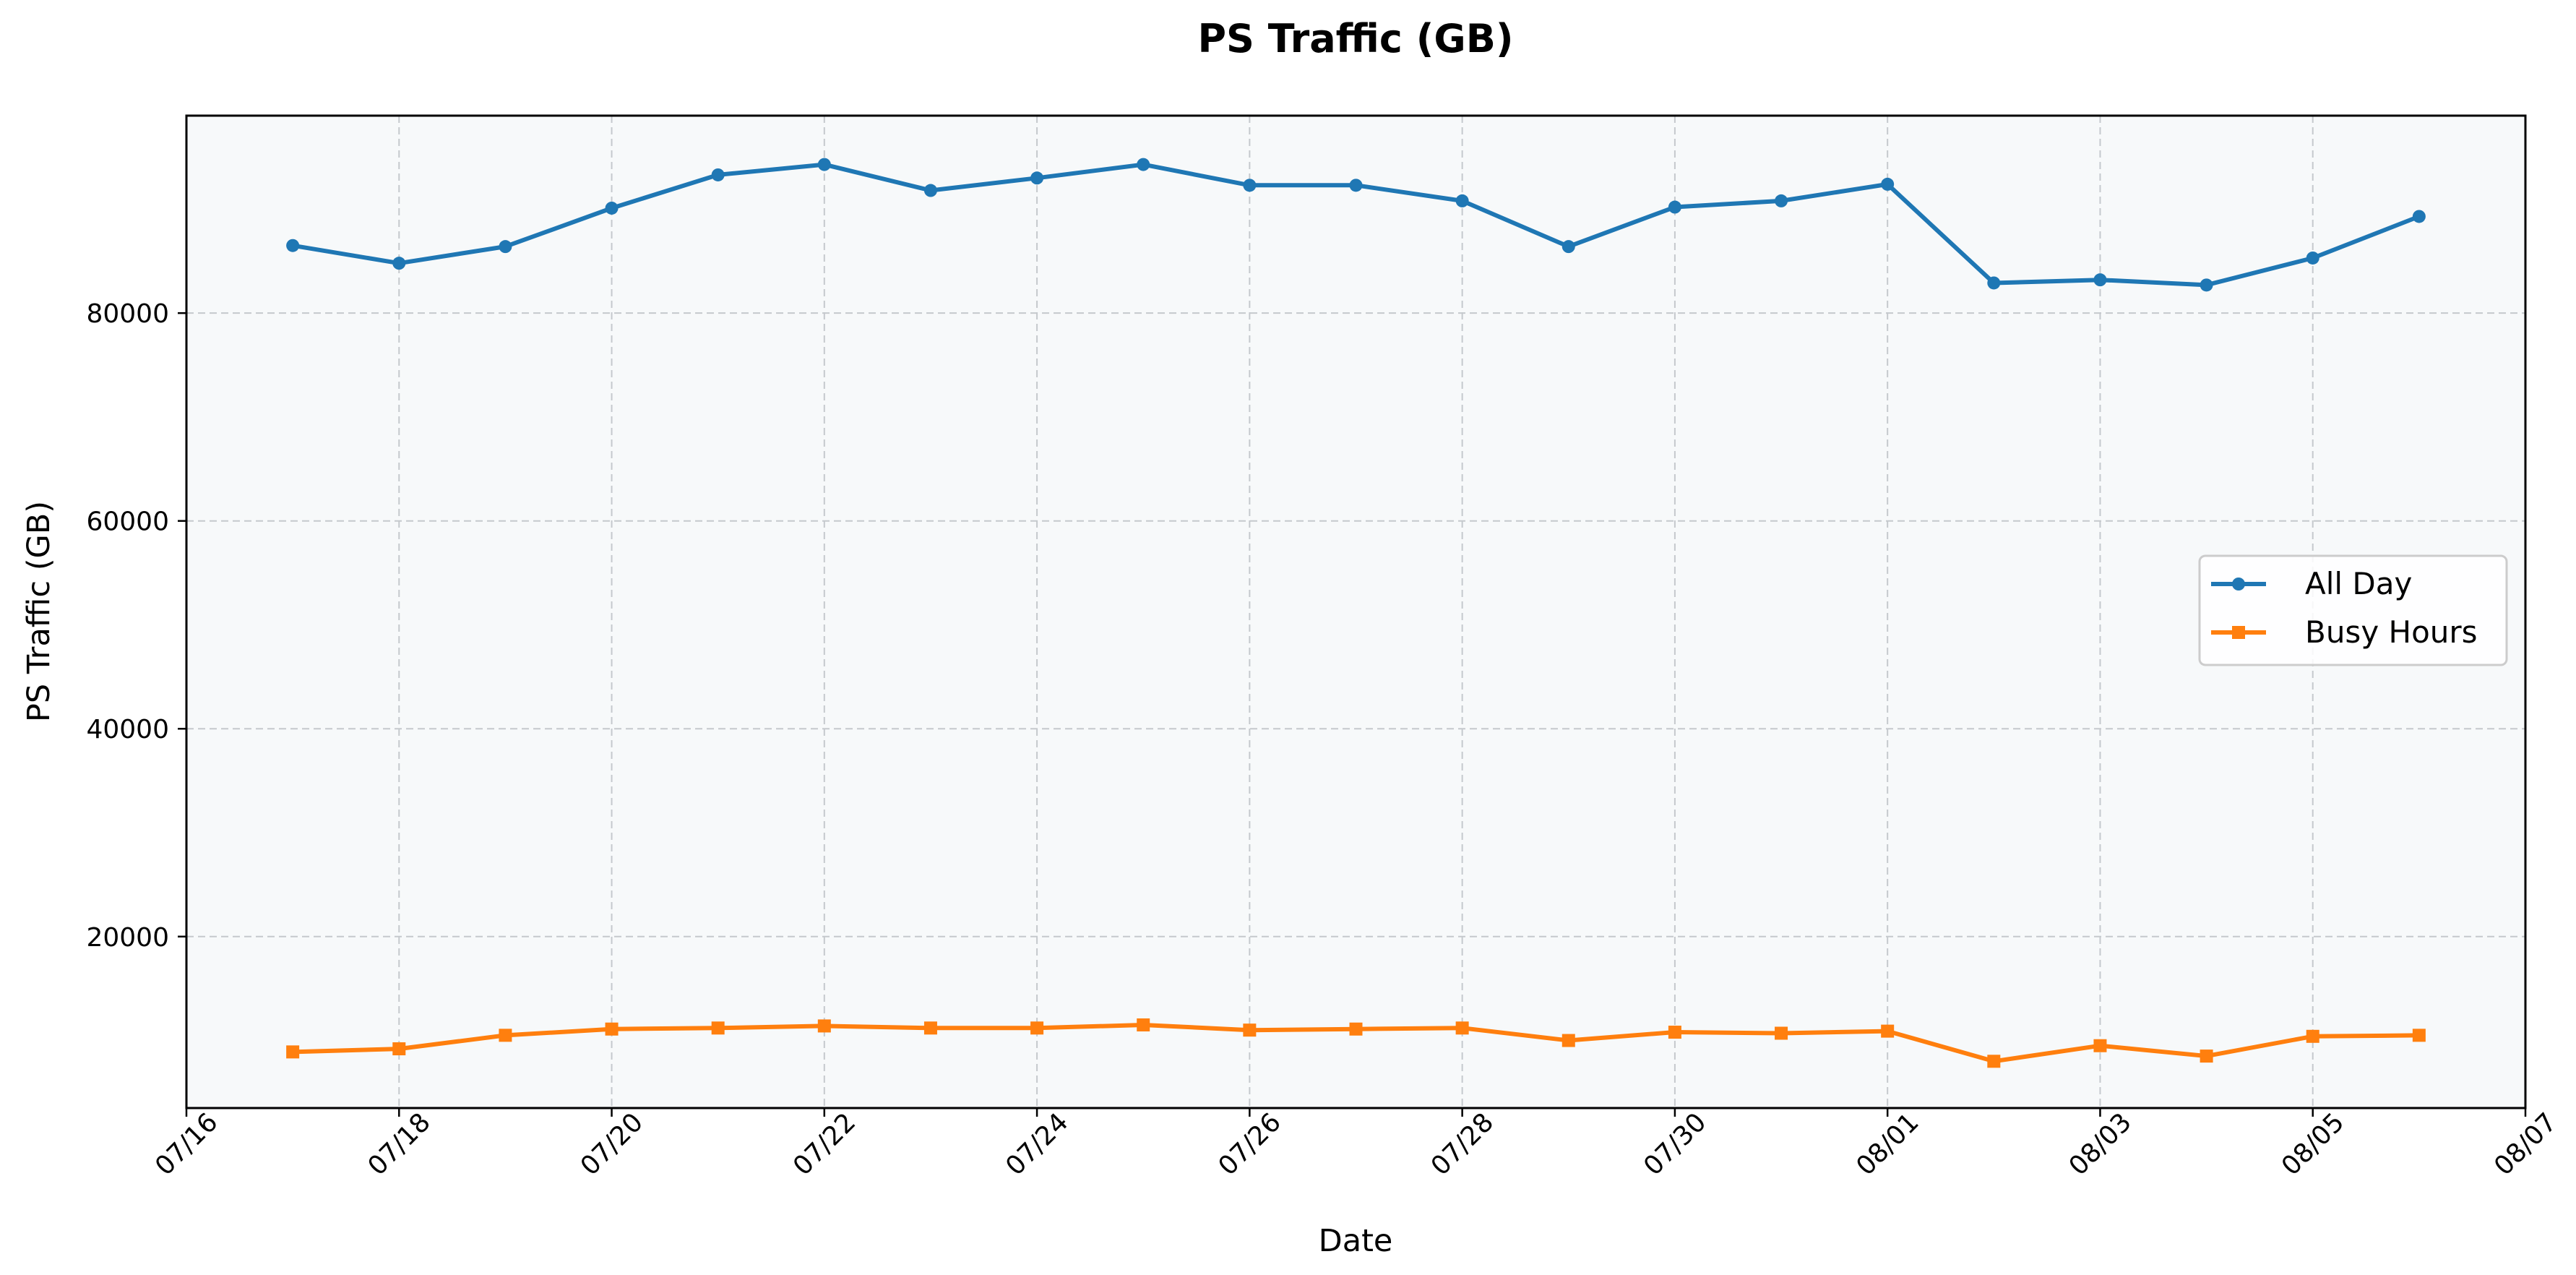 Image resolution: width=2576 pixels, height=1275 pixels. Describe the element at coordinates (127, 729) in the screenshot. I see `y-tick-label: 40000` at that location.